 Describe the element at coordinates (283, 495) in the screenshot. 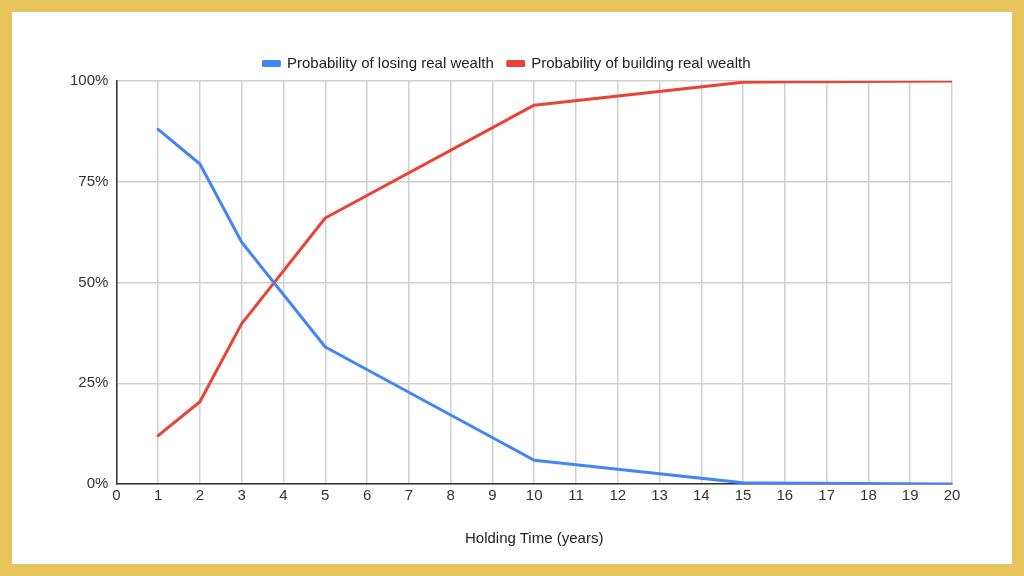

I see `x-tick-label: 4` at that location.